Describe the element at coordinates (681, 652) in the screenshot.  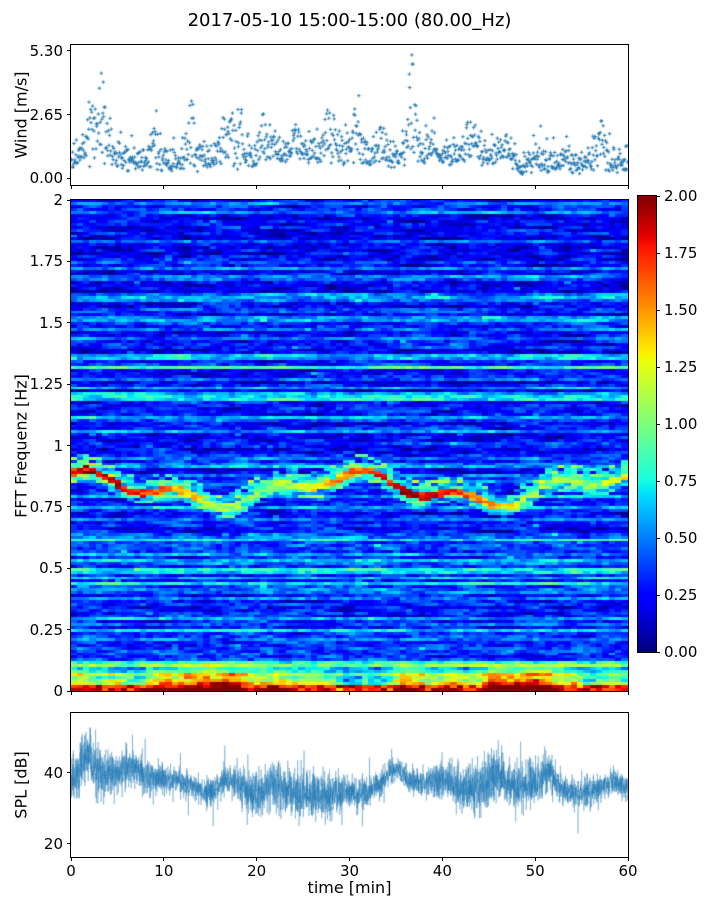
I see `colorbar-tick-label: 0.00` at that location.